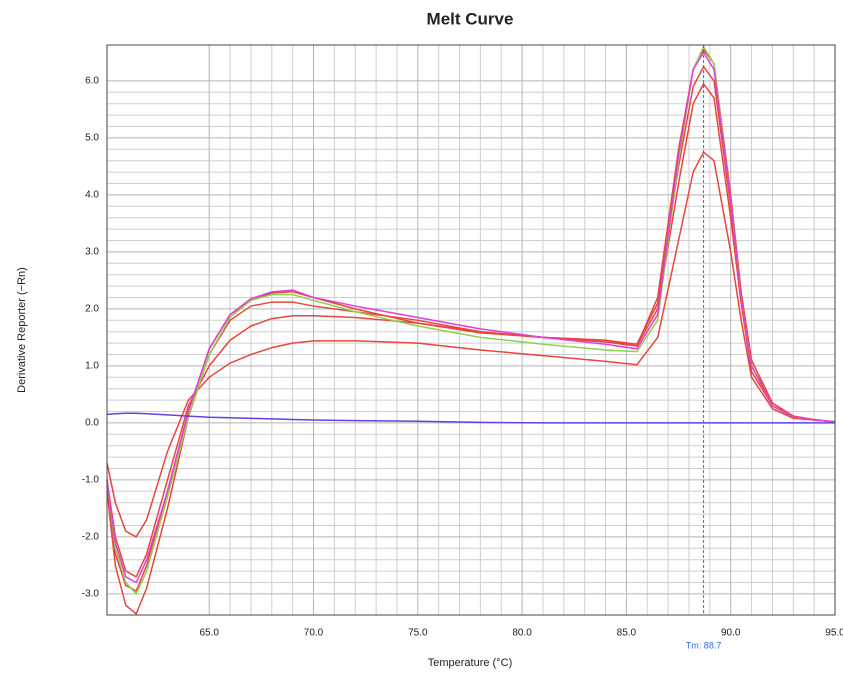 Image resolution: width=843 pixels, height=673 pixels. What do you see at coordinates (92, 366) in the screenshot?
I see `y-tick-label: 1.0` at bounding box center [92, 366].